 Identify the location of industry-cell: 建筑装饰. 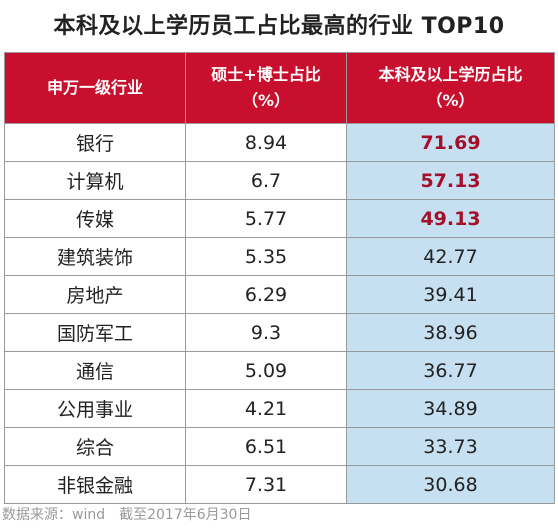
(95, 256).